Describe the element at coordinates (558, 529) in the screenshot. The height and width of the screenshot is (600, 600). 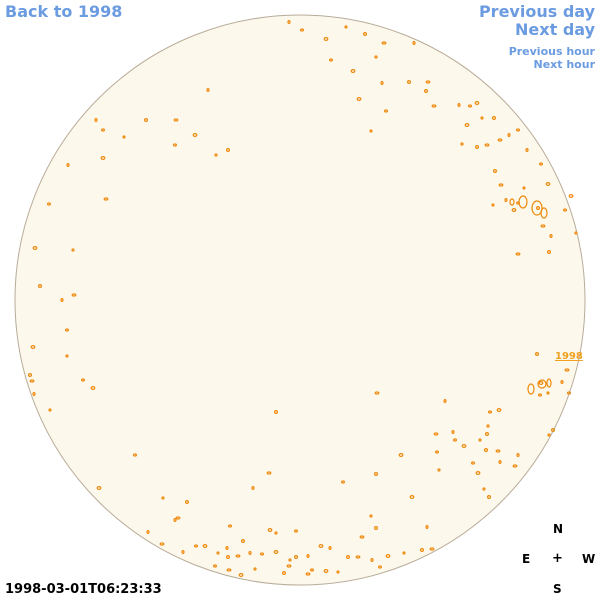
I see `compass-north: N` at that location.